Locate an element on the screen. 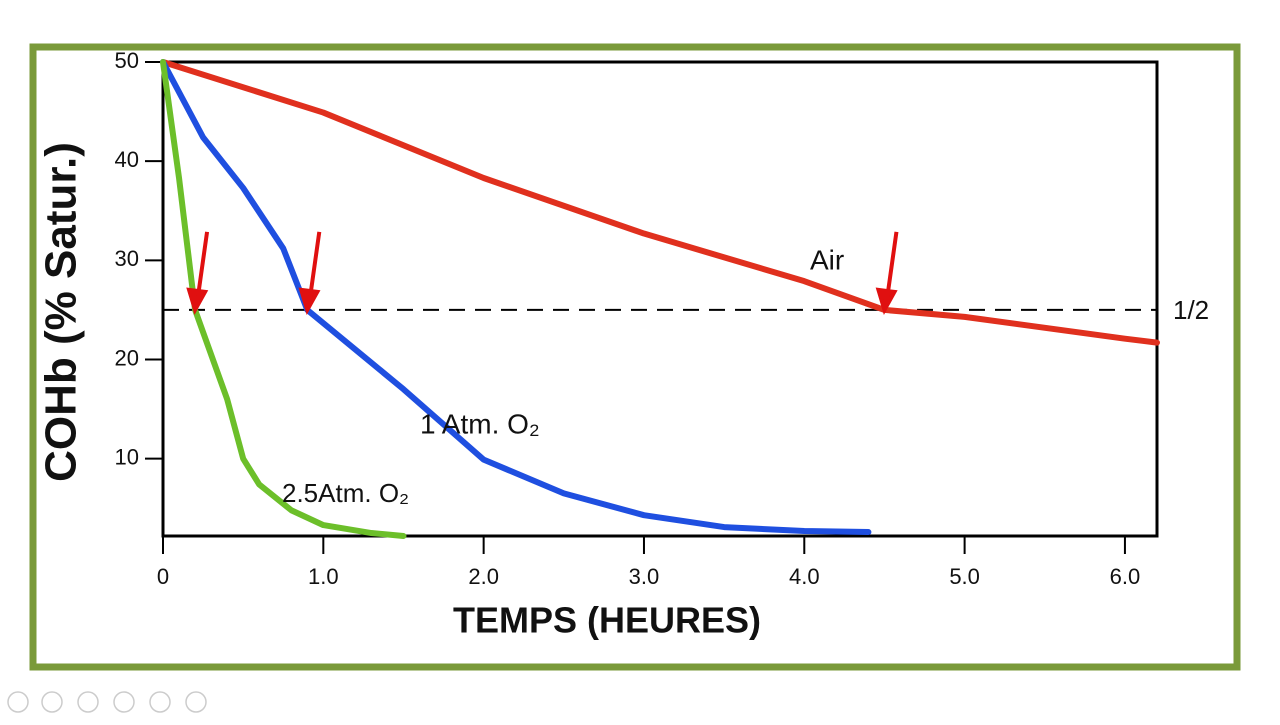 Image resolution: width=1280 pixels, height=725 pixels. x-tick-label: 3.0 is located at coordinates (644, 576).